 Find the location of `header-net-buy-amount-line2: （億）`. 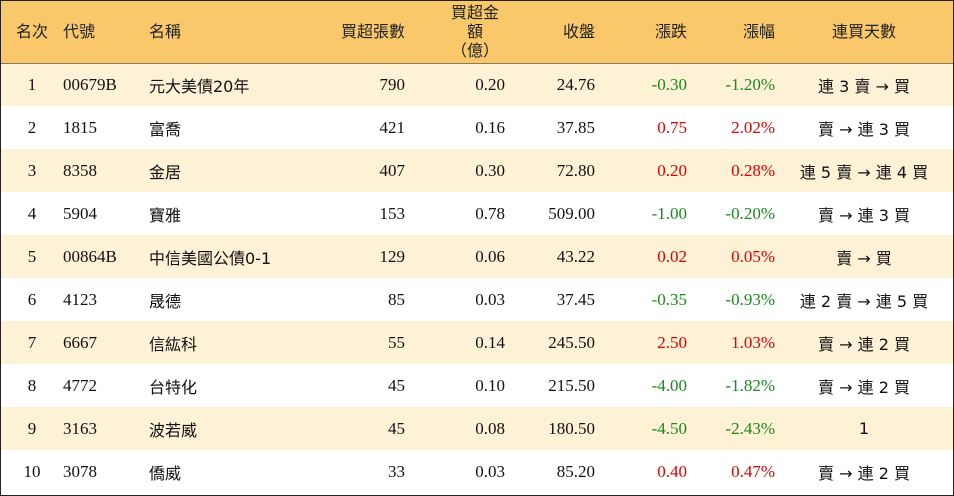

header-net-buy-amount-line2: （億） is located at coordinates (474, 51).